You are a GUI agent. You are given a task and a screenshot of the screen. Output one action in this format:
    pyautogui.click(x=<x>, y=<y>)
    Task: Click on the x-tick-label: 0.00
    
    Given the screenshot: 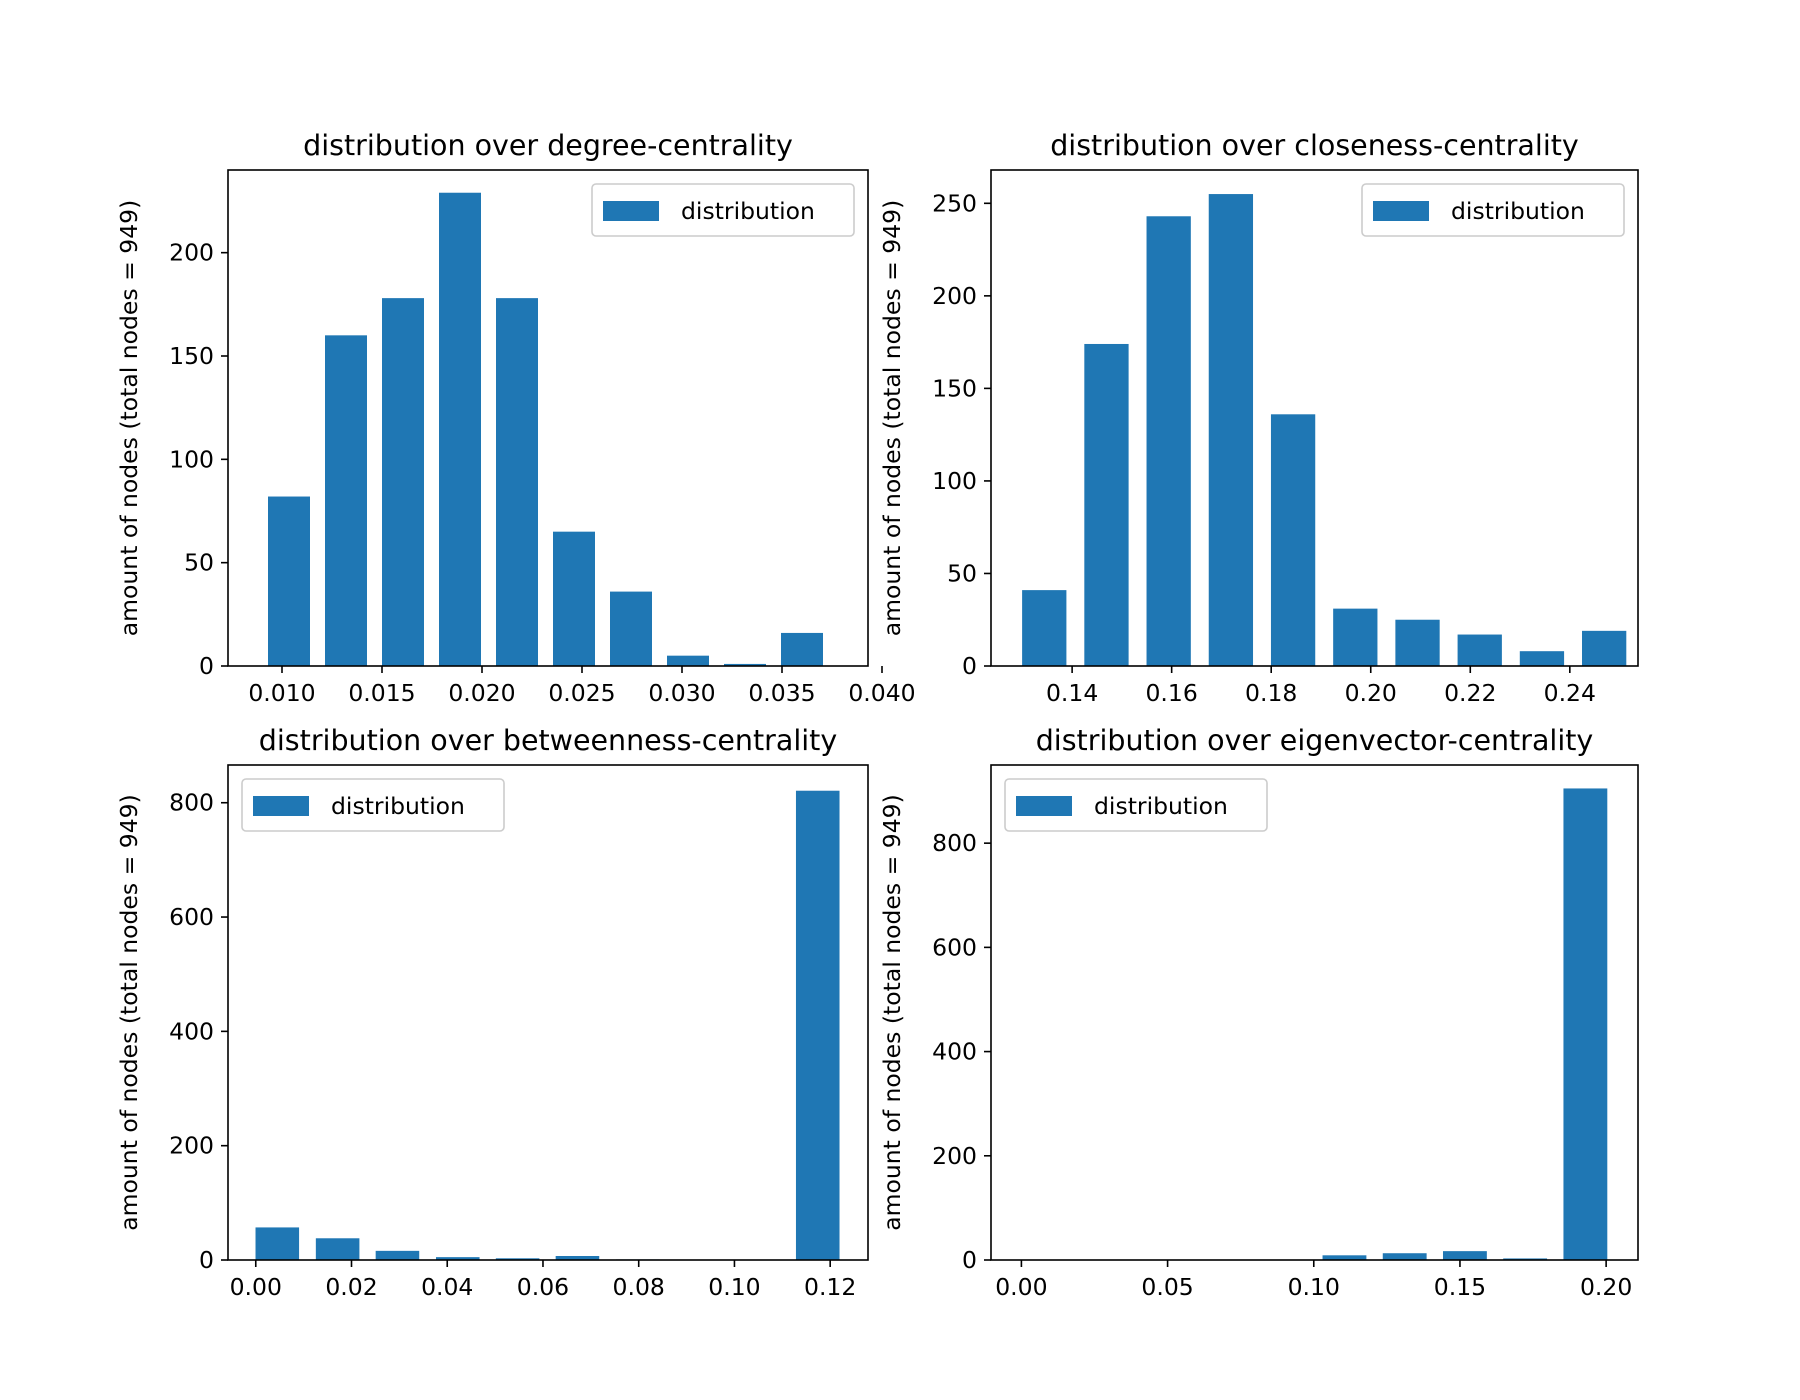 What is the action you would take?
    pyautogui.click(x=256, y=1287)
    